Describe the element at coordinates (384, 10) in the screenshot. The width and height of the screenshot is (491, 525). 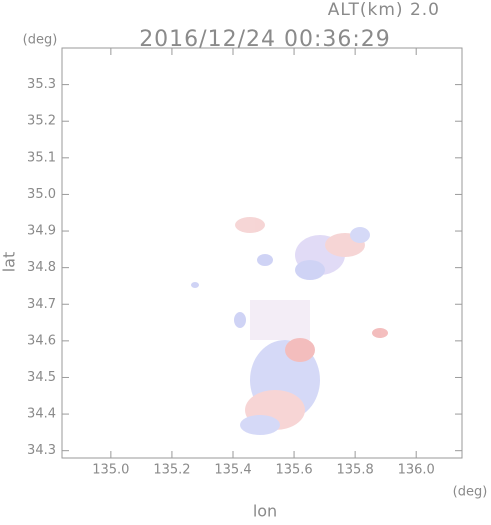
I see `chart-subtitle: ALT(km) 2.0` at that location.